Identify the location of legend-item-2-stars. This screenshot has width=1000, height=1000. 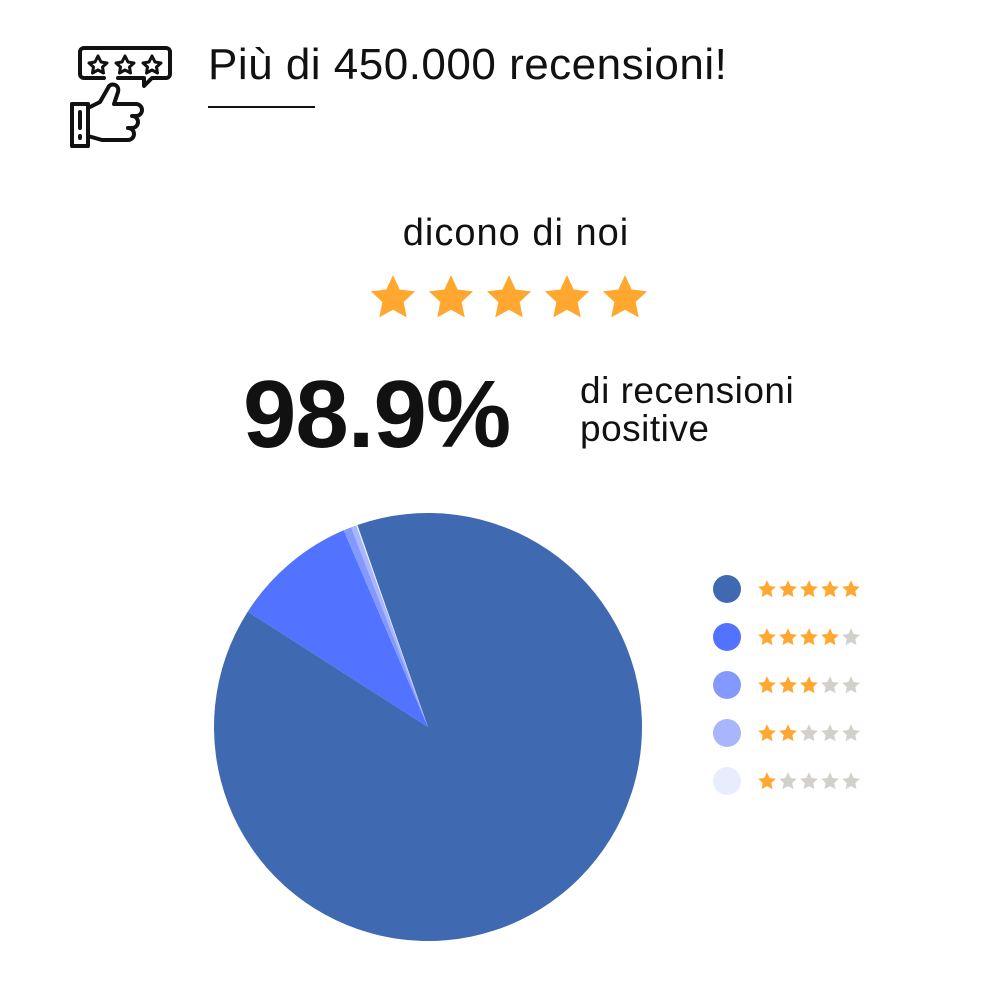
(787, 733).